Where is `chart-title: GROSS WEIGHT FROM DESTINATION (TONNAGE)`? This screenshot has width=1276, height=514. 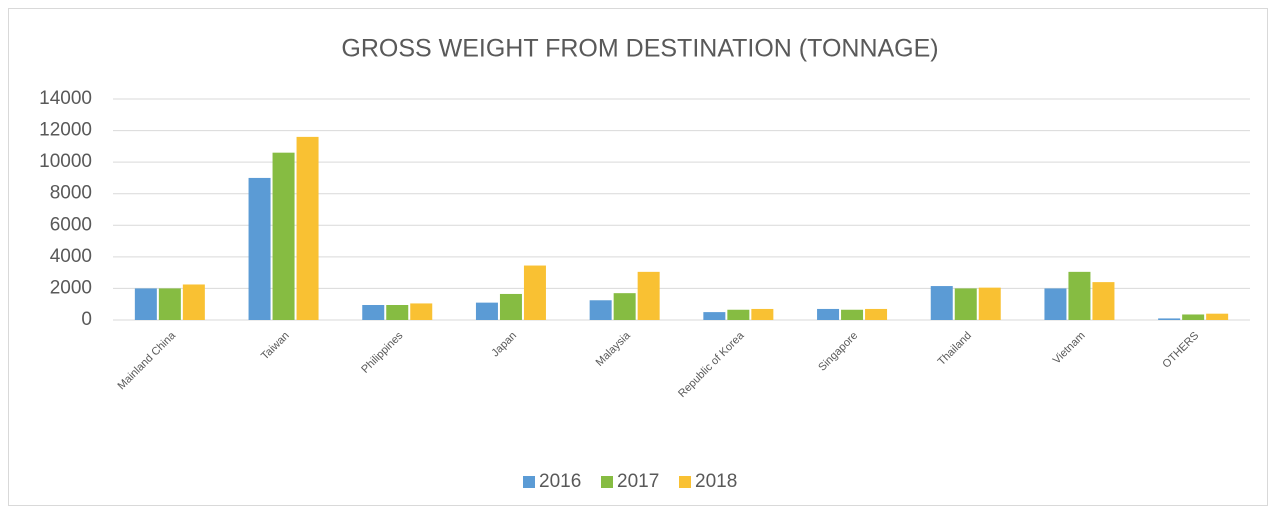 chart-title: GROSS WEIGHT FROM DESTINATION (TONNAGE) is located at coordinates (639, 49).